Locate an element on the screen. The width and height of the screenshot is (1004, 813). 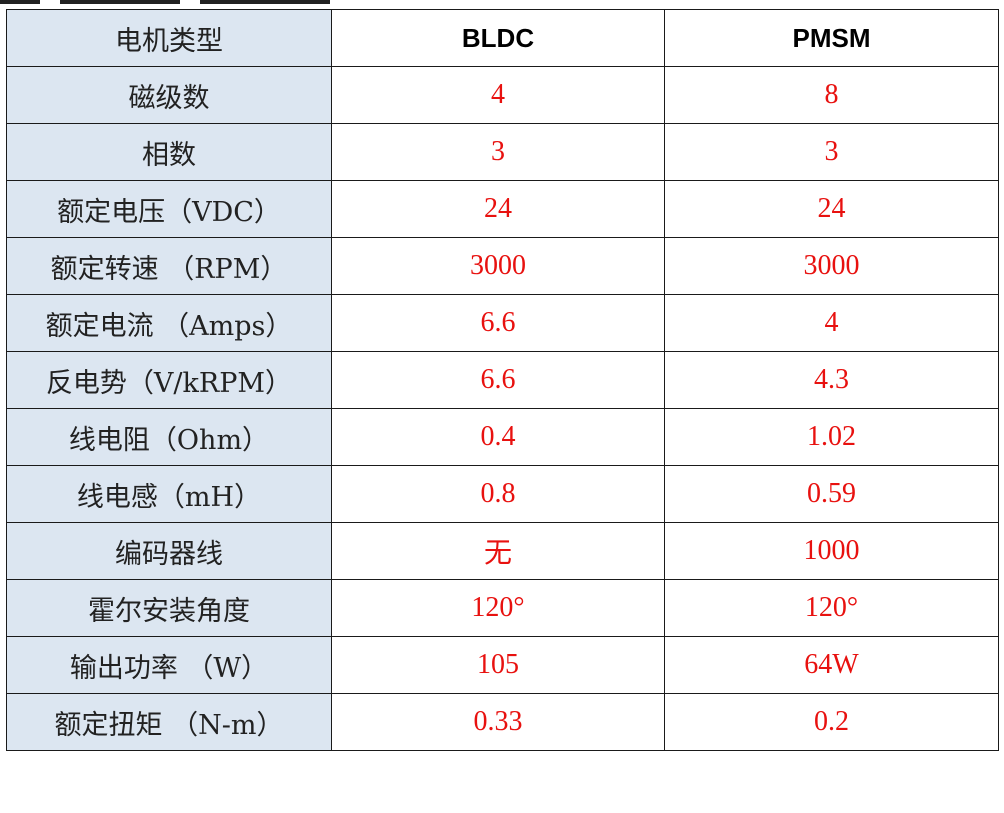
row-label: 额定电流 （Amps） is located at coordinates (169, 323).